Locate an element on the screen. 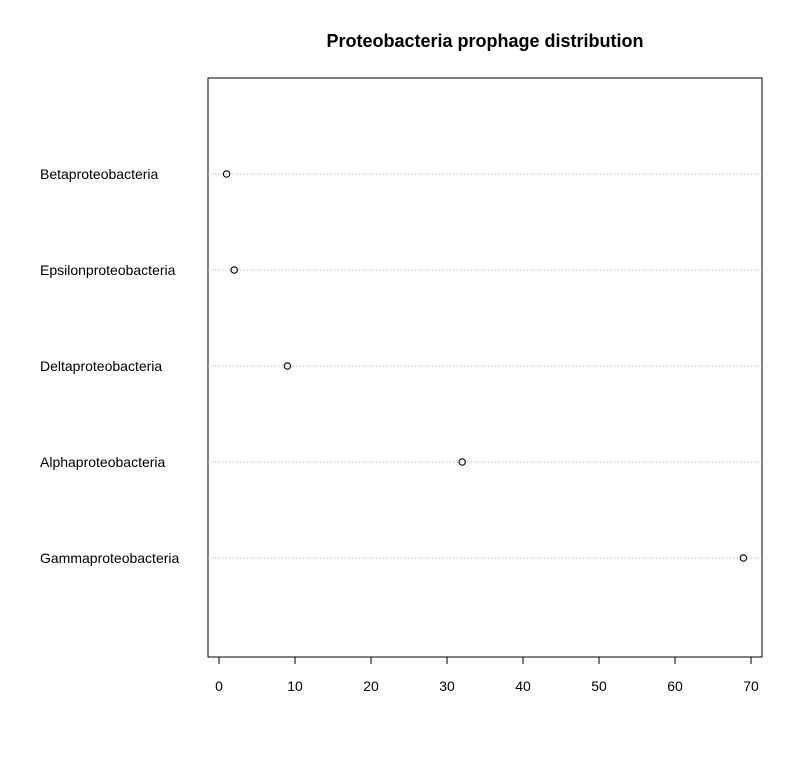 This screenshot has width=803, height=759. x-tick-label: 50 is located at coordinates (599, 686).